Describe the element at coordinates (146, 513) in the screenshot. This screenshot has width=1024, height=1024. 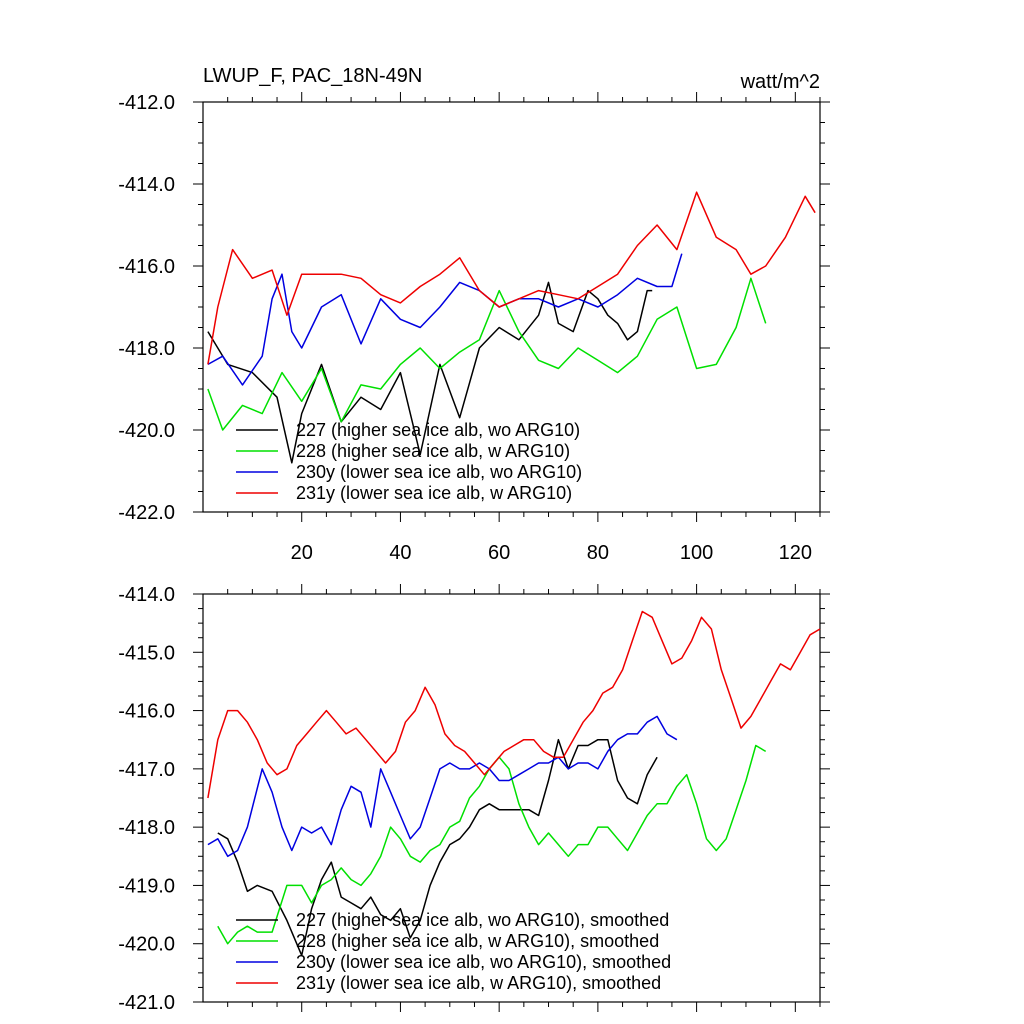
I see `chart0-y-tick-label: -422.0` at that location.